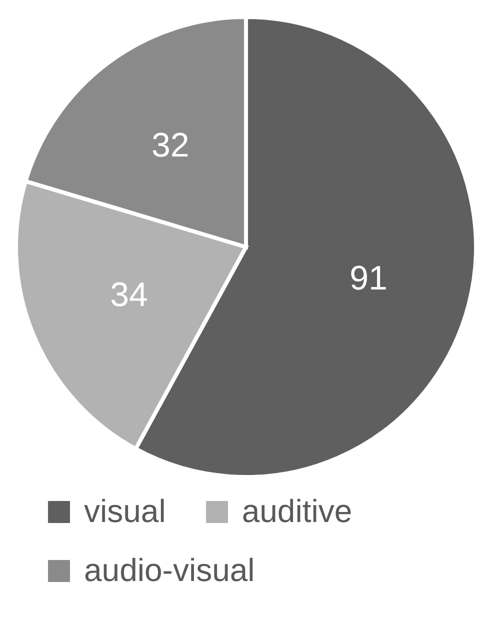  Describe the element at coordinates (297, 511) in the screenshot. I see `legend-label: auditive` at that location.